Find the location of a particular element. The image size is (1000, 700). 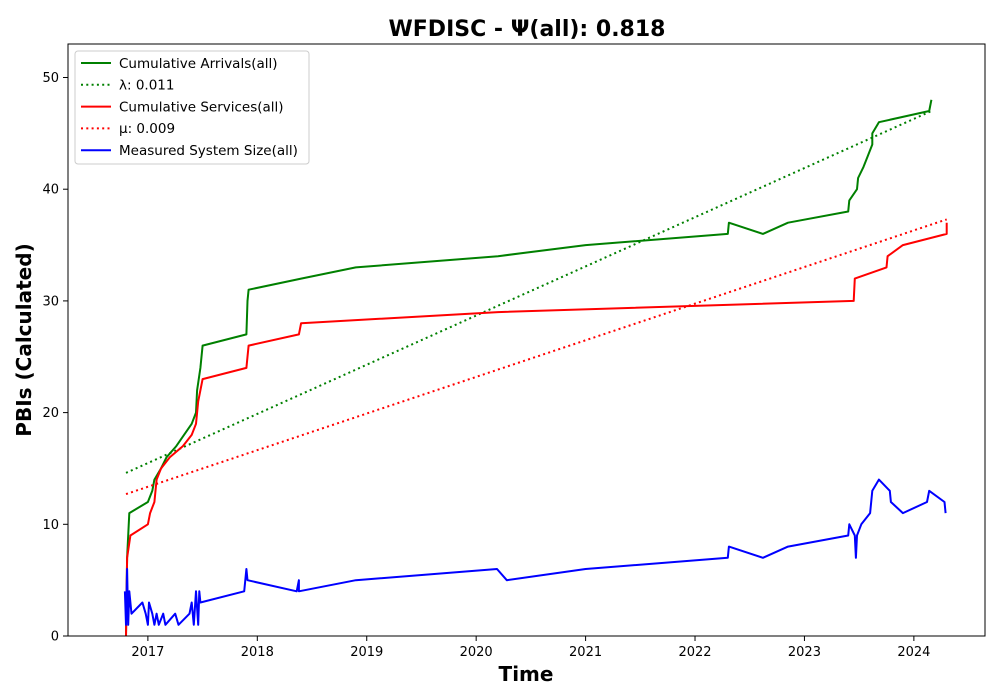

x-tick-label: 2022 is located at coordinates (694, 652).